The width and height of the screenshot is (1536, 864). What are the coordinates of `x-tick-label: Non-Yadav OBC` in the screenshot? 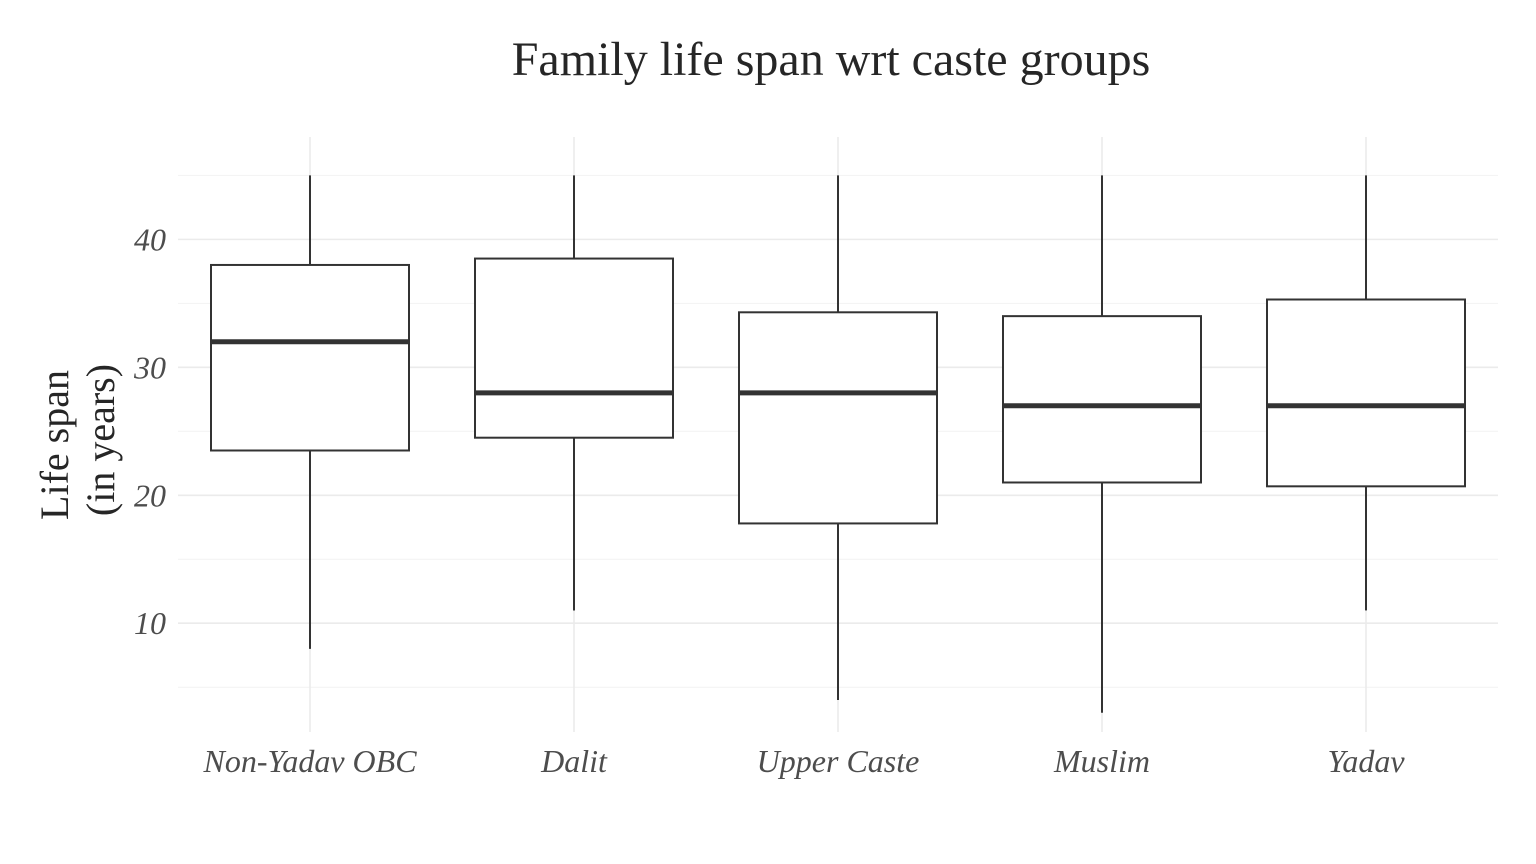 It's located at (309, 761).